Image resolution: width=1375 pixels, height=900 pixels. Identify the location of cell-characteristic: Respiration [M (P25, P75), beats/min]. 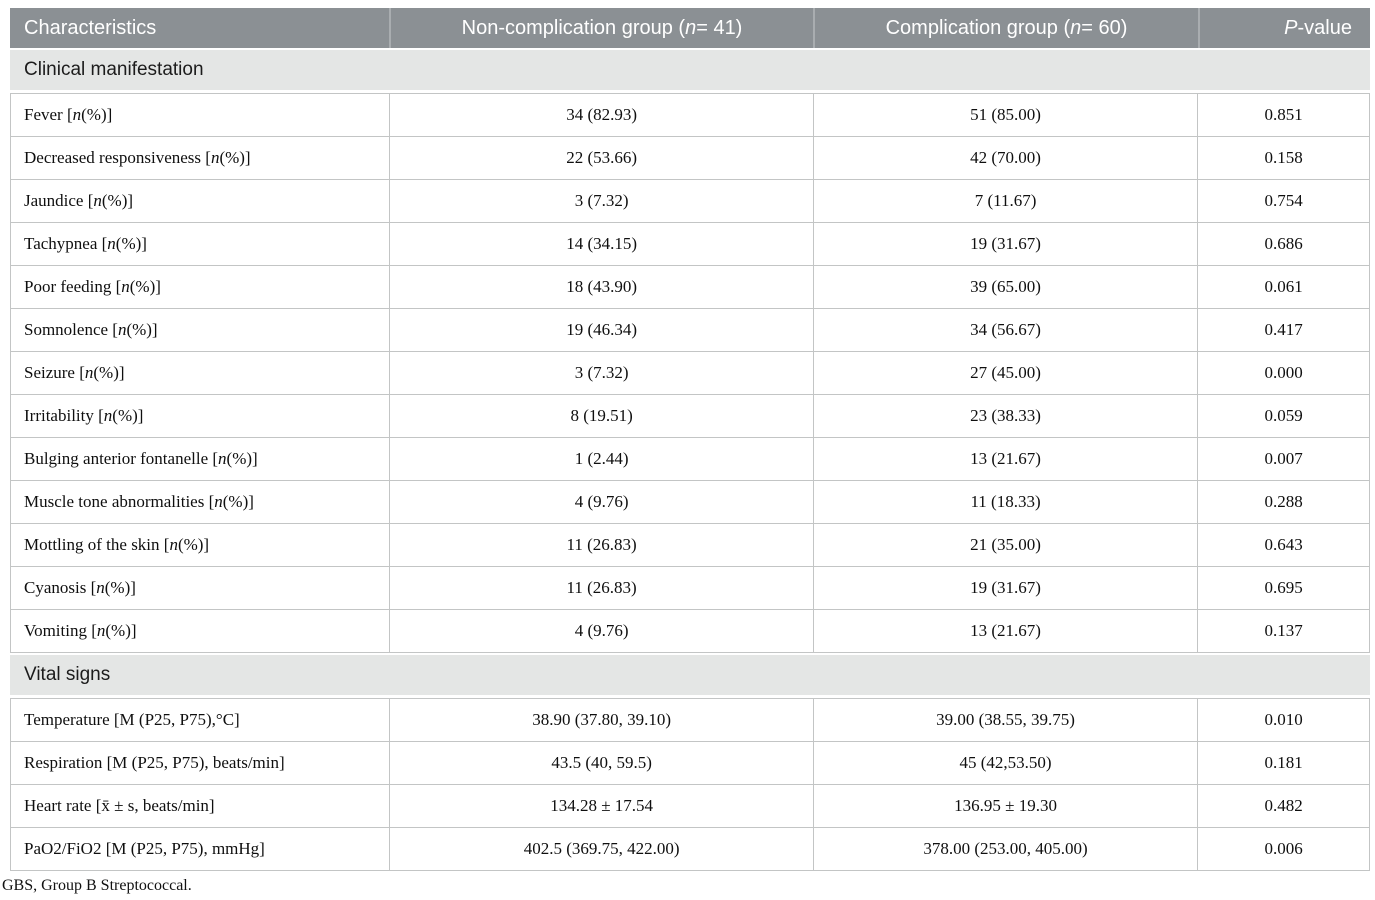
(154, 762).